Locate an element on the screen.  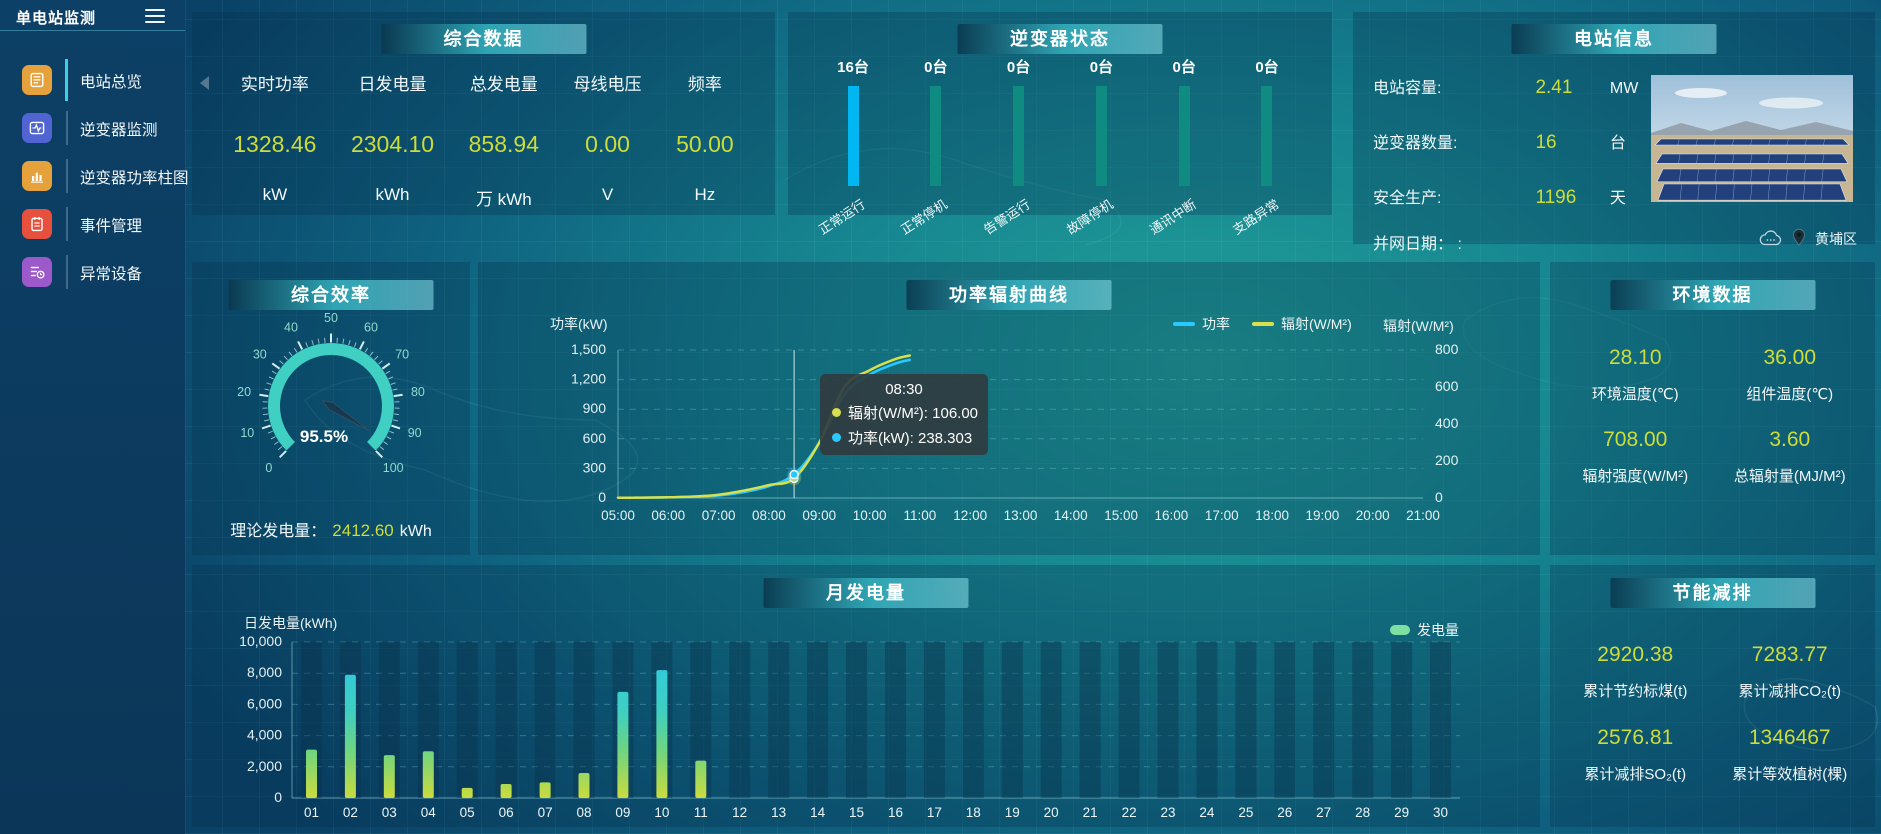
svg-text: 14 is located at coordinates (818, 812).